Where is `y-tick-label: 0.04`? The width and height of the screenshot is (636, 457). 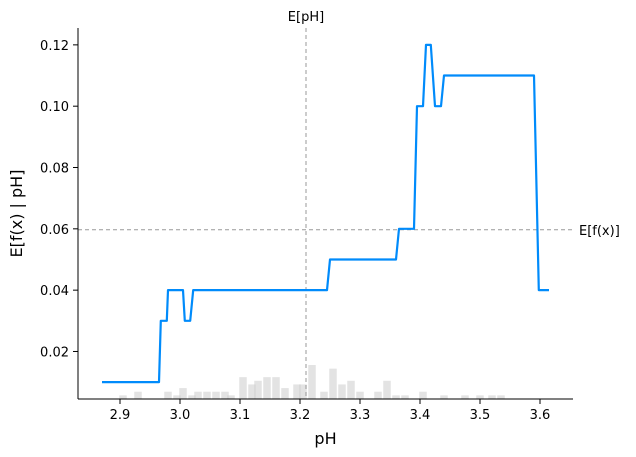 y-tick-label: 0.04 is located at coordinates (54, 291).